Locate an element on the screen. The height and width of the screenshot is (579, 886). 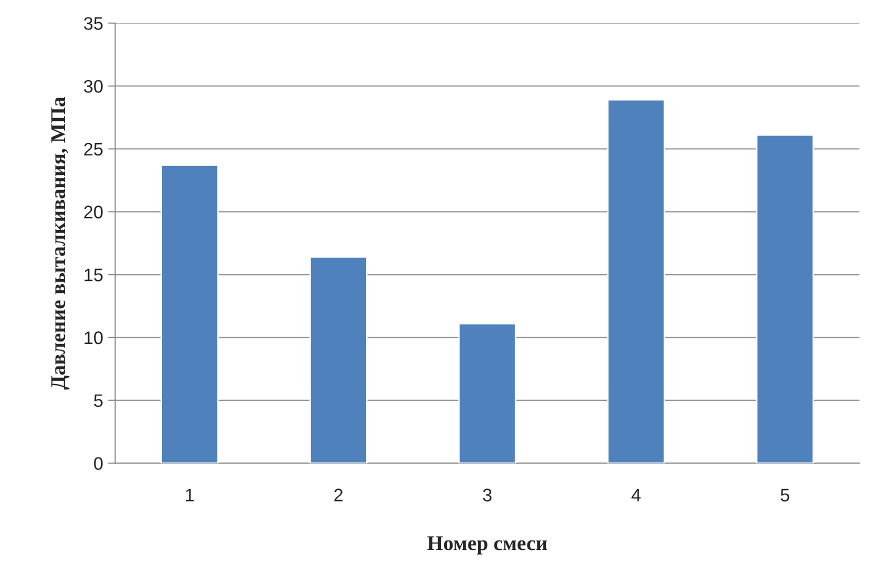
y-tick-label: 15 is located at coordinates (93, 275).